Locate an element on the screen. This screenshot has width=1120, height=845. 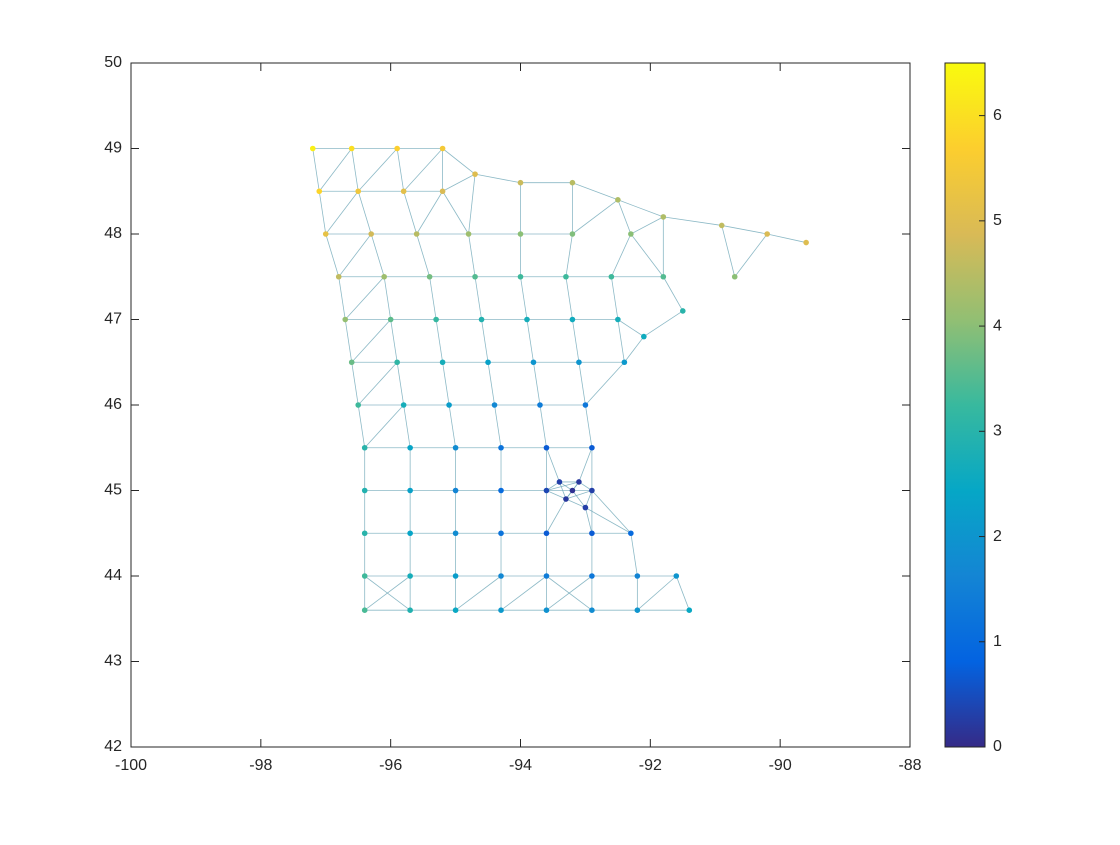
x-tick-label: -96 is located at coordinates (390, 765).